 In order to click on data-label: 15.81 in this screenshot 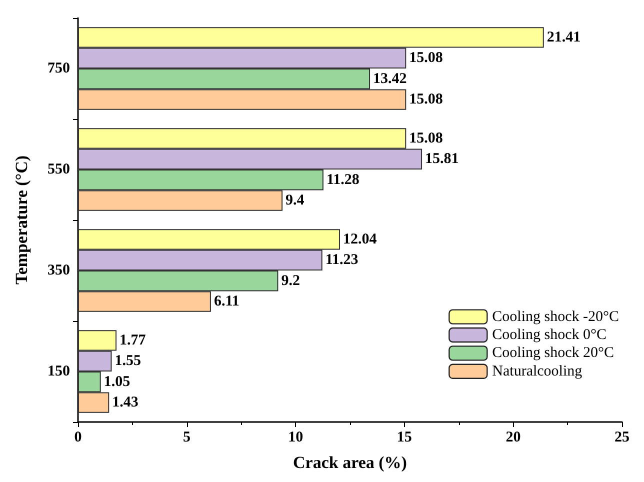, I will do `click(442, 159)`.